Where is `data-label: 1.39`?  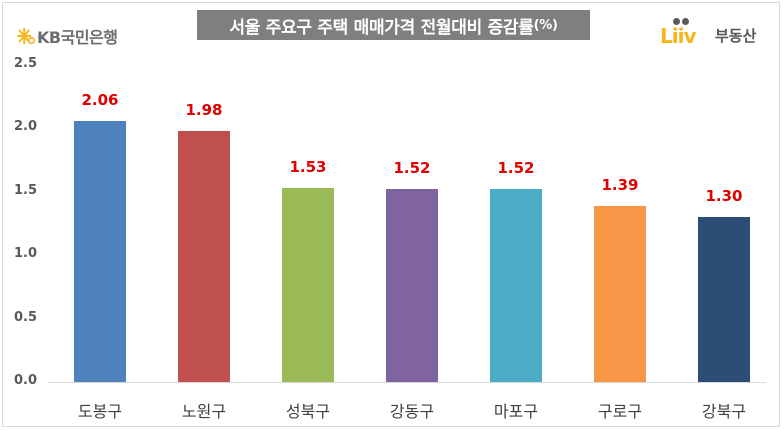 data-label: 1.39 is located at coordinates (620, 184).